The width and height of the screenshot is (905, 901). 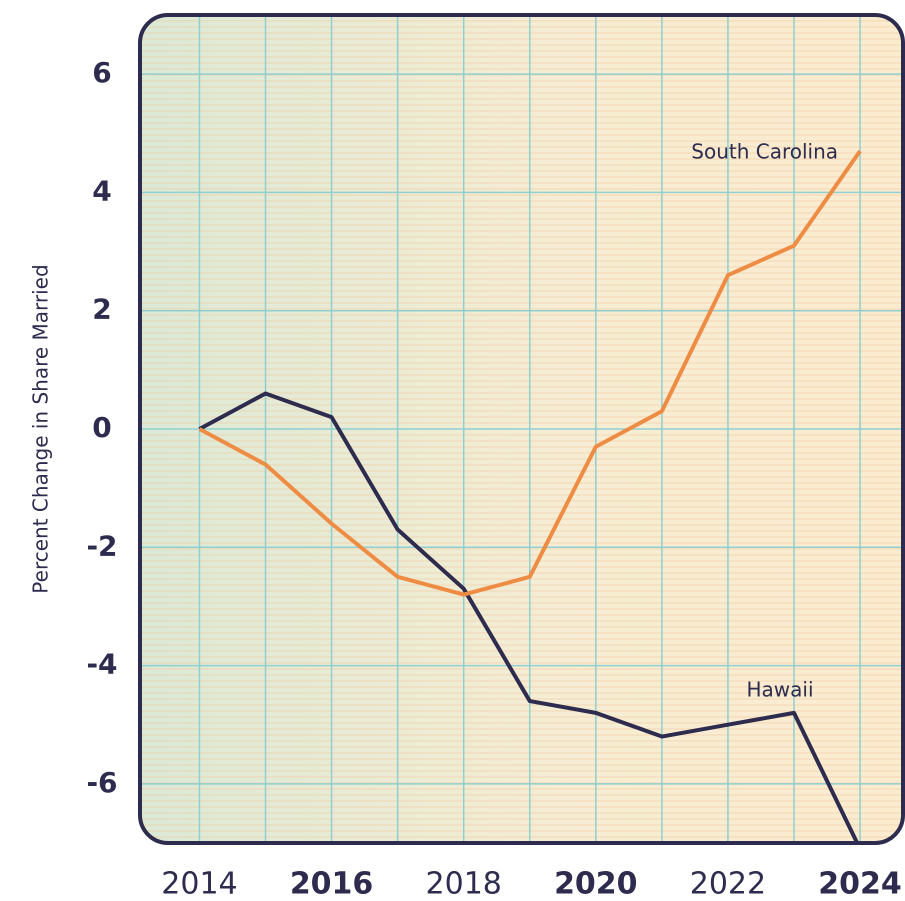 I want to click on x-tick-label: 2018, so click(x=464, y=884).